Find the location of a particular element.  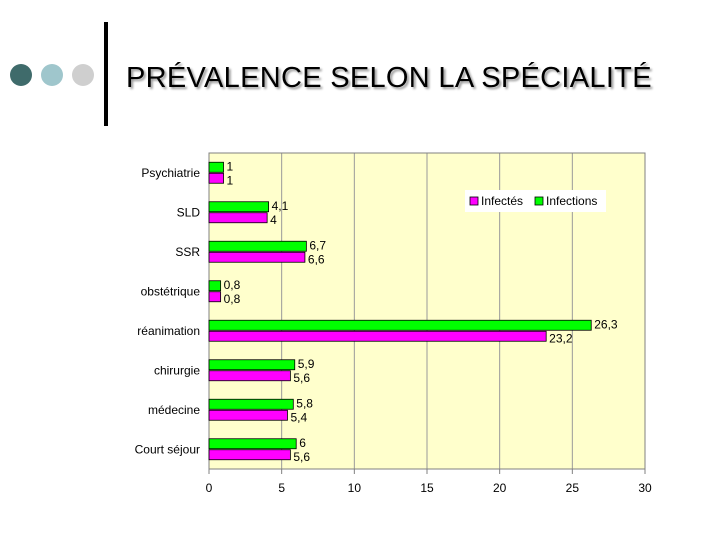

category-label: médecine is located at coordinates (174, 410).